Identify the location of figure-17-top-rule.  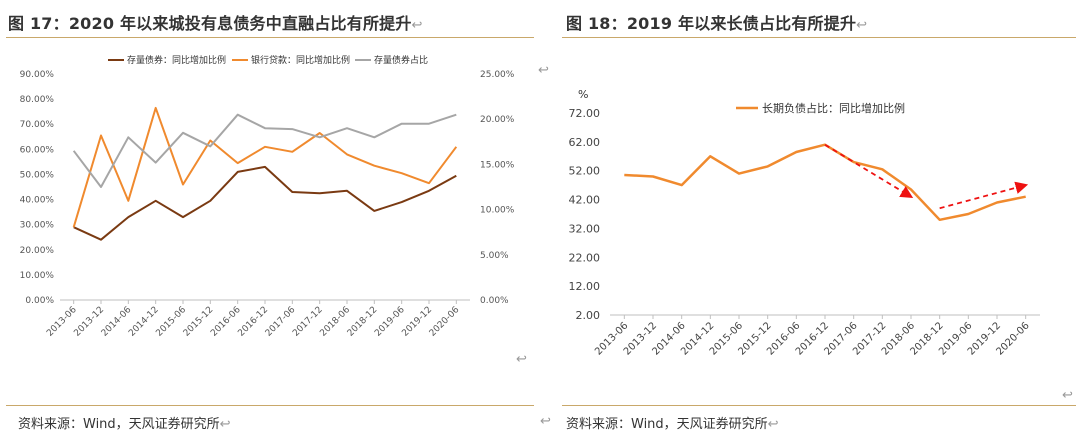
(270, 37).